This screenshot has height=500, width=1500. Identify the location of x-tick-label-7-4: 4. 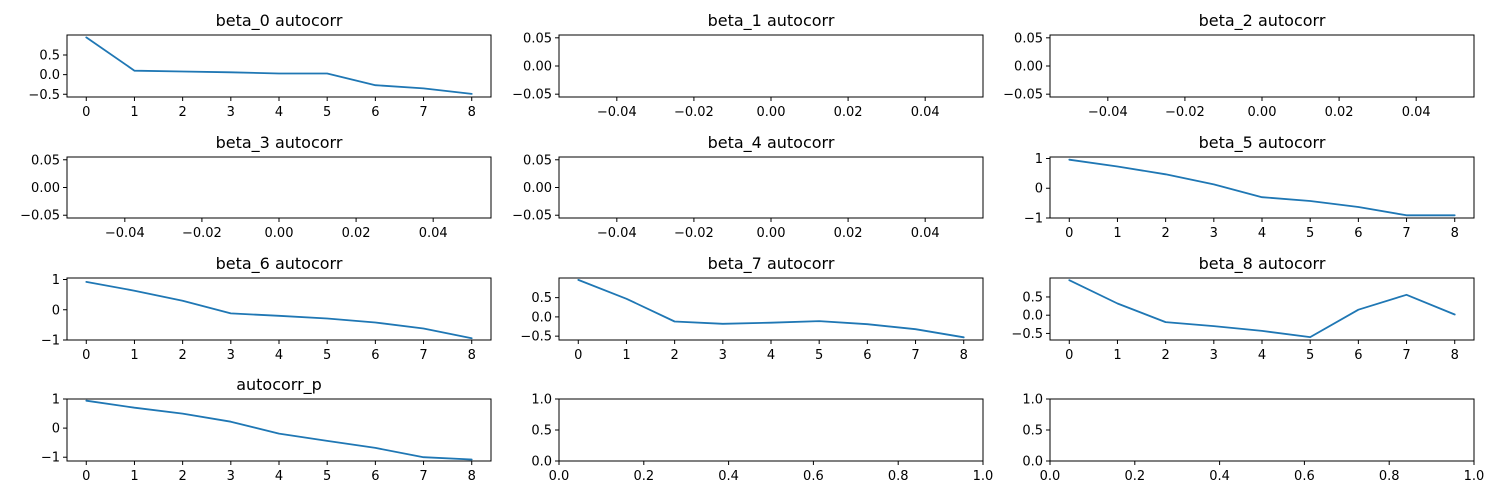
(771, 355).